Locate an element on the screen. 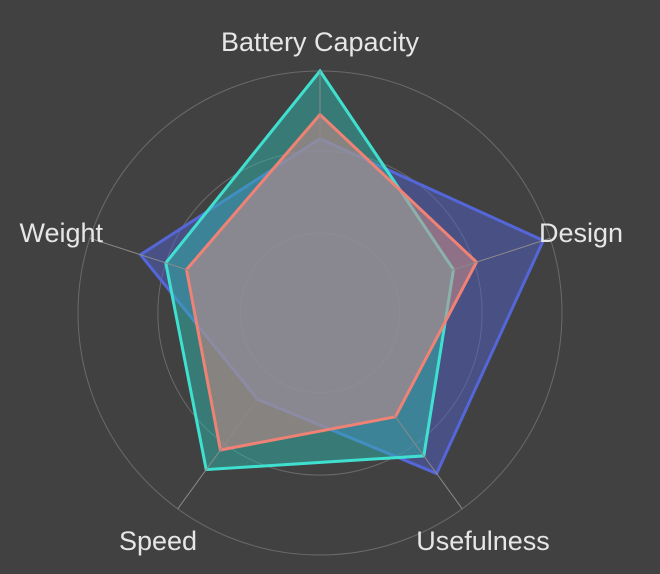  axis-label-design: Design is located at coordinates (581, 233).